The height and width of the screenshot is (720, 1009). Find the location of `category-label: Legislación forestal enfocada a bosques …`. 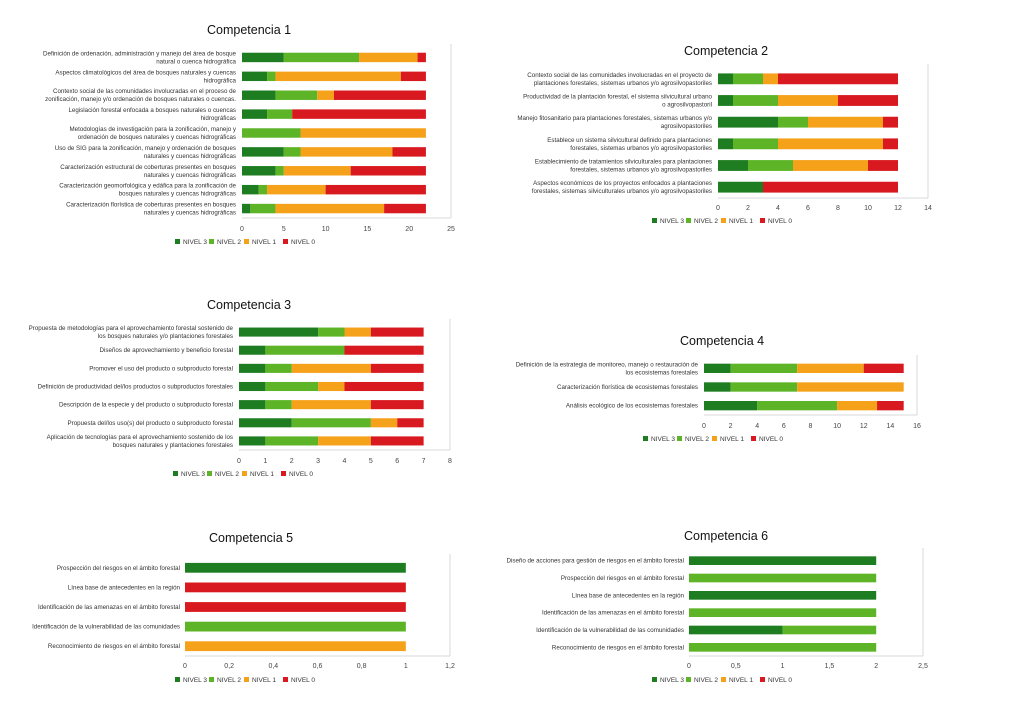

category-label: Legislación forestal enfocada a bosques … is located at coordinates (152, 110).